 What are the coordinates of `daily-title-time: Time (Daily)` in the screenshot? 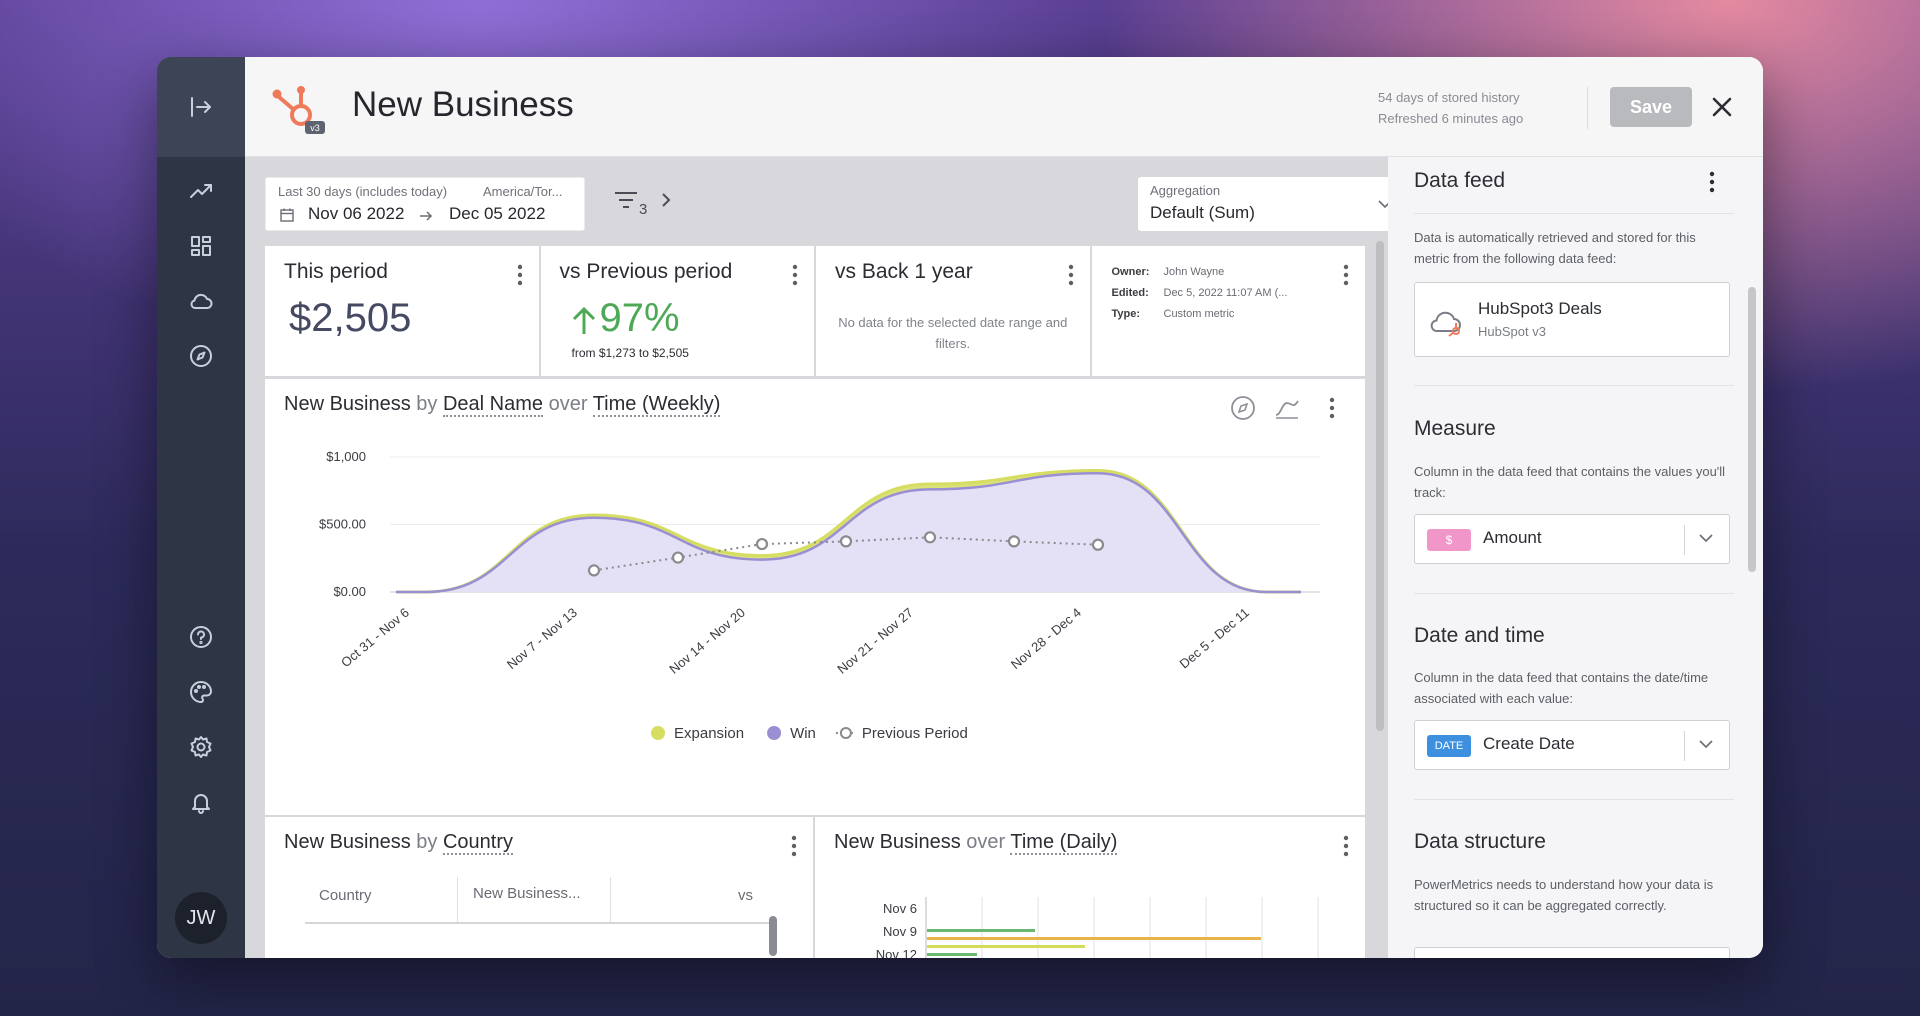 It's located at (1064, 843).